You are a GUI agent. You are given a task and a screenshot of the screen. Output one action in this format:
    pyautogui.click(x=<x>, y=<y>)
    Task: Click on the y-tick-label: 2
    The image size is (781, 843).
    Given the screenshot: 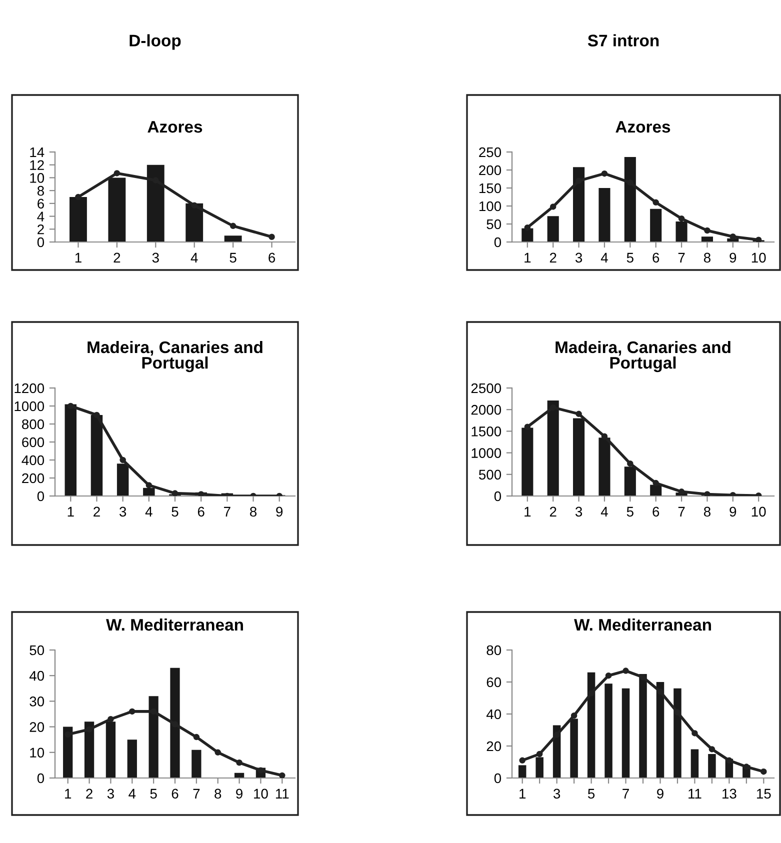 What is the action you would take?
    pyautogui.click(x=41, y=229)
    